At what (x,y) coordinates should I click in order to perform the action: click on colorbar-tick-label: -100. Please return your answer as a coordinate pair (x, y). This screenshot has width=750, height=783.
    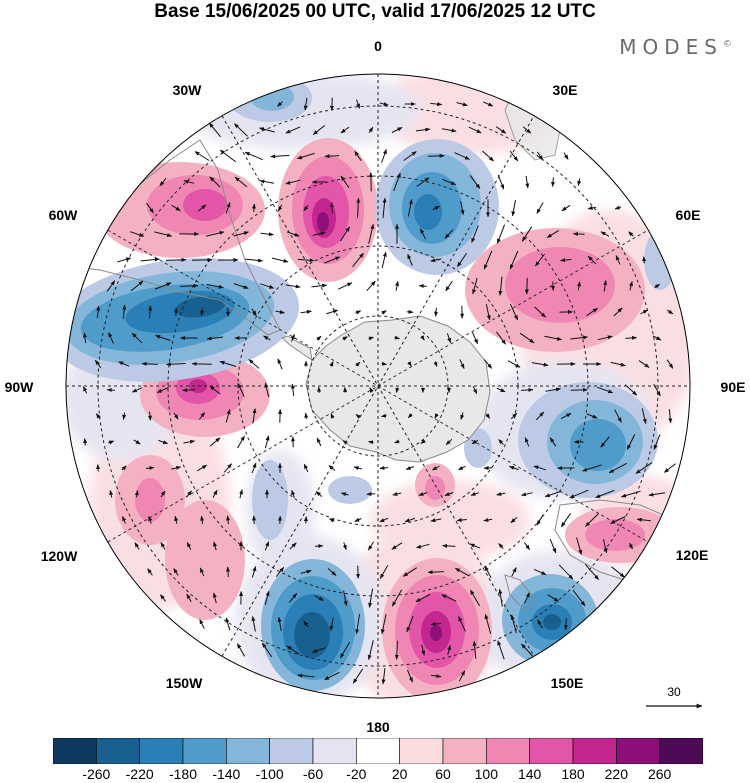
    Looking at the image, I should click on (269, 774).